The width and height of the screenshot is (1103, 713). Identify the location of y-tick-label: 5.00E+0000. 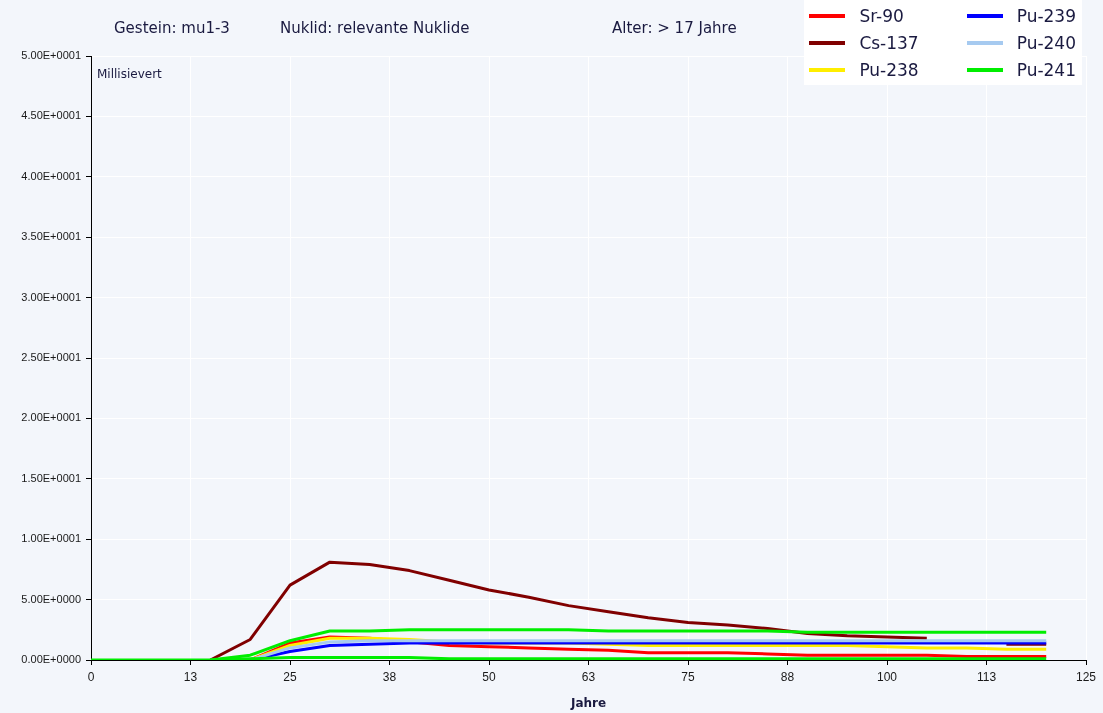
(51, 598).